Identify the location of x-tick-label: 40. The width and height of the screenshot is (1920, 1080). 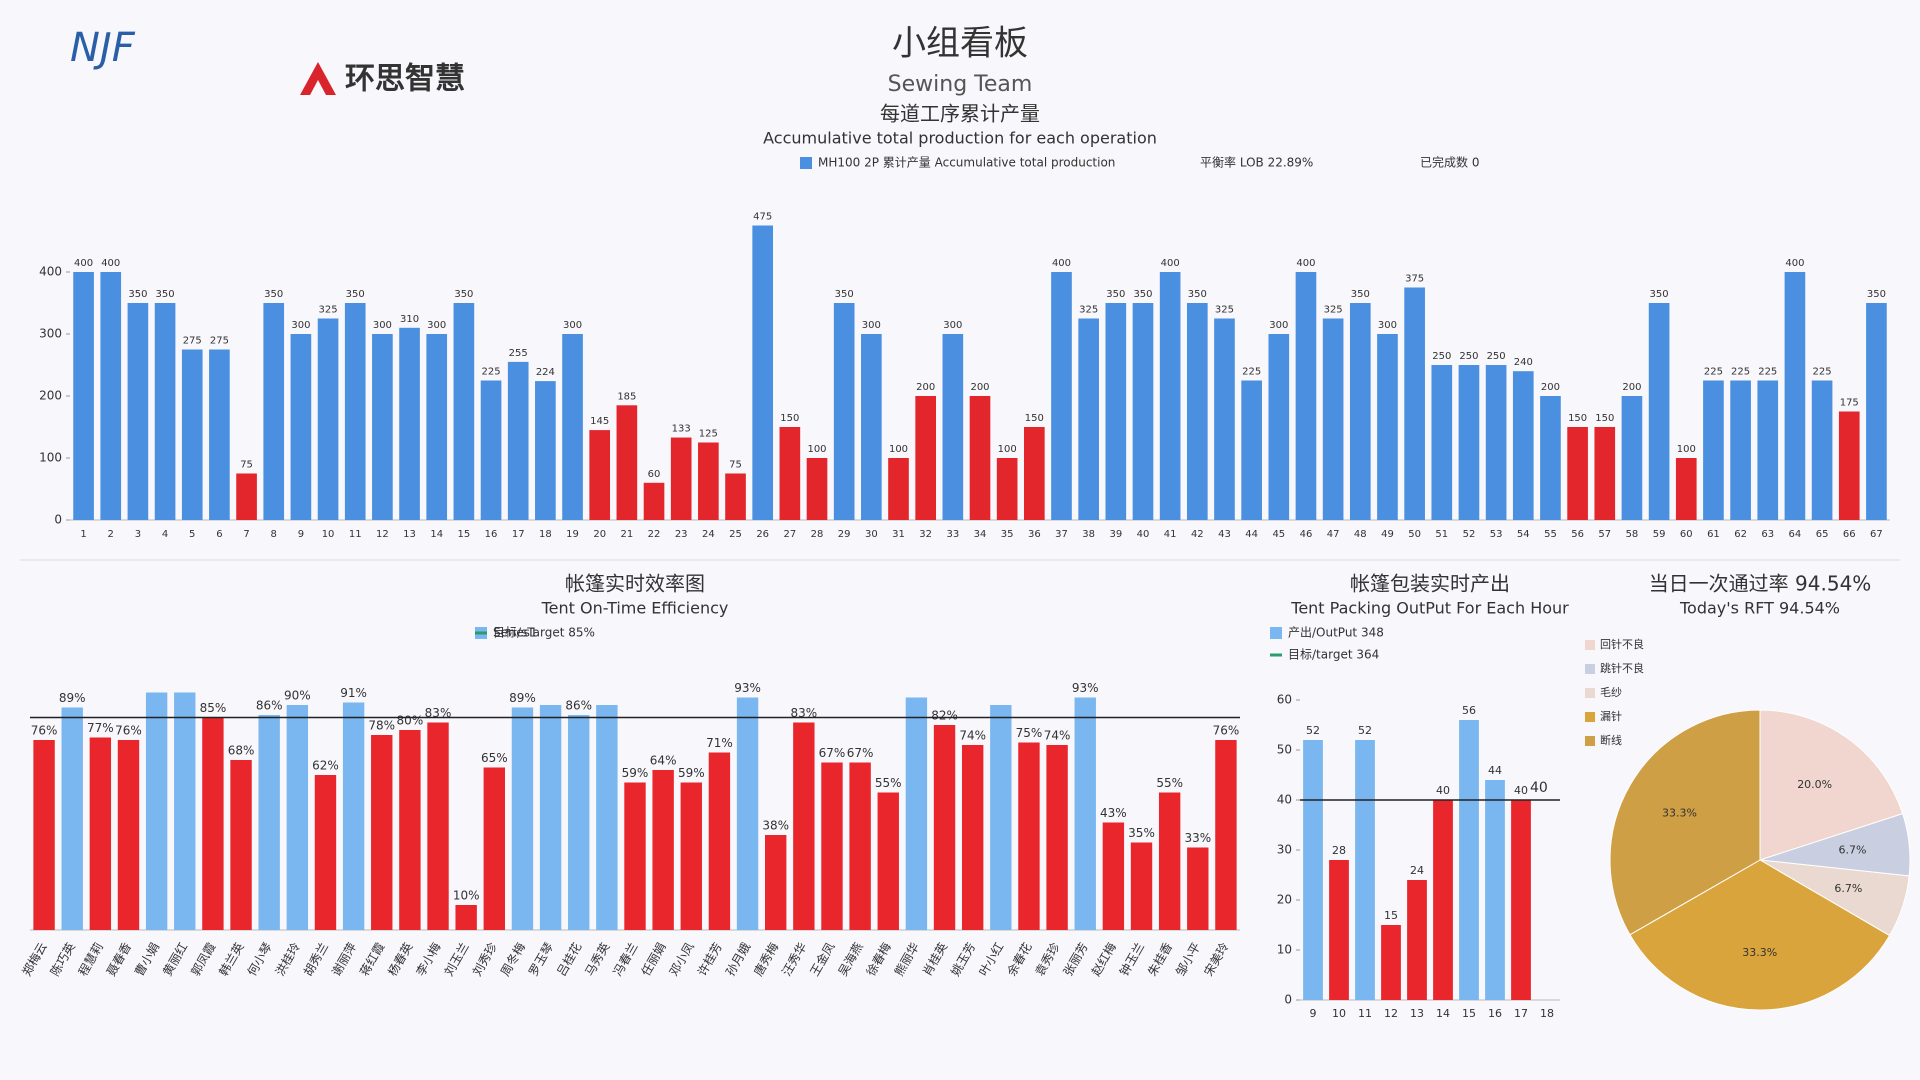
(1143, 534).